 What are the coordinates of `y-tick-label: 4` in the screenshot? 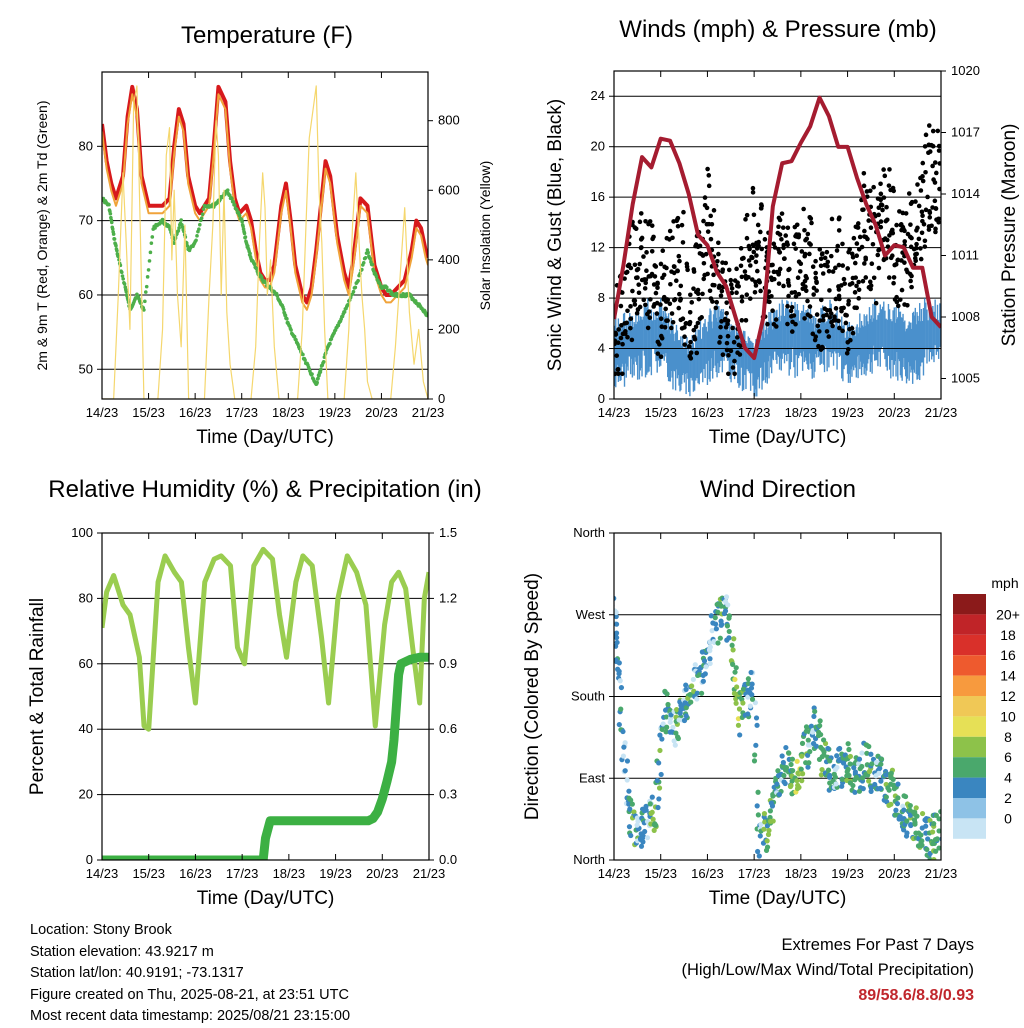 It's located at (601, 348).